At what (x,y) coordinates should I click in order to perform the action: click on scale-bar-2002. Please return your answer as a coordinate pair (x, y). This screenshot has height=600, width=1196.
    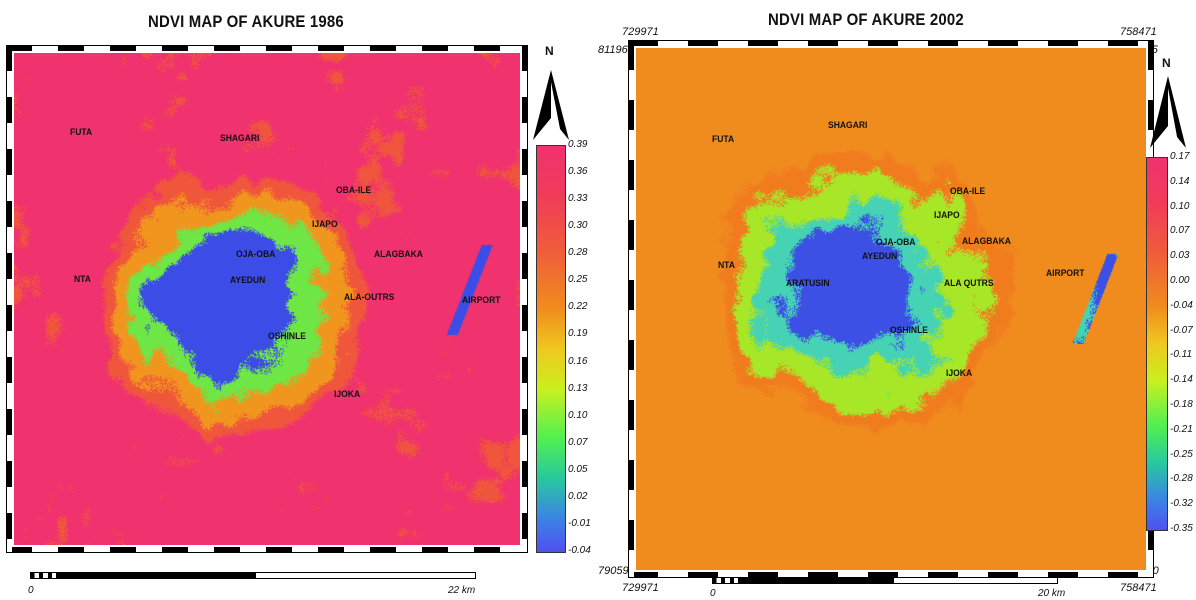
    Looking at the image, I should click on (885, 580).